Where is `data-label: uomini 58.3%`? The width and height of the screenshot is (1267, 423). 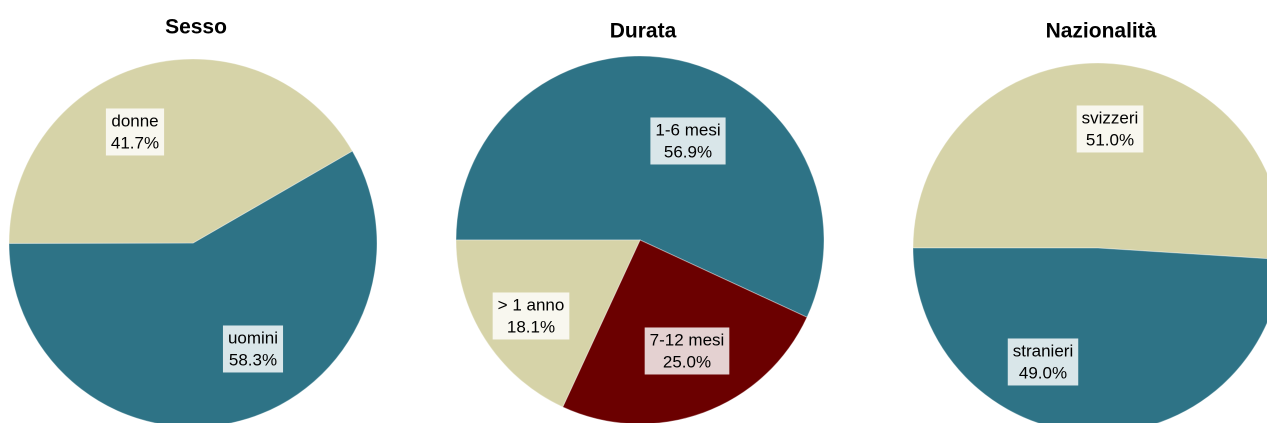
data-label: uomini 58.3% is located at coordinates (253, 349).